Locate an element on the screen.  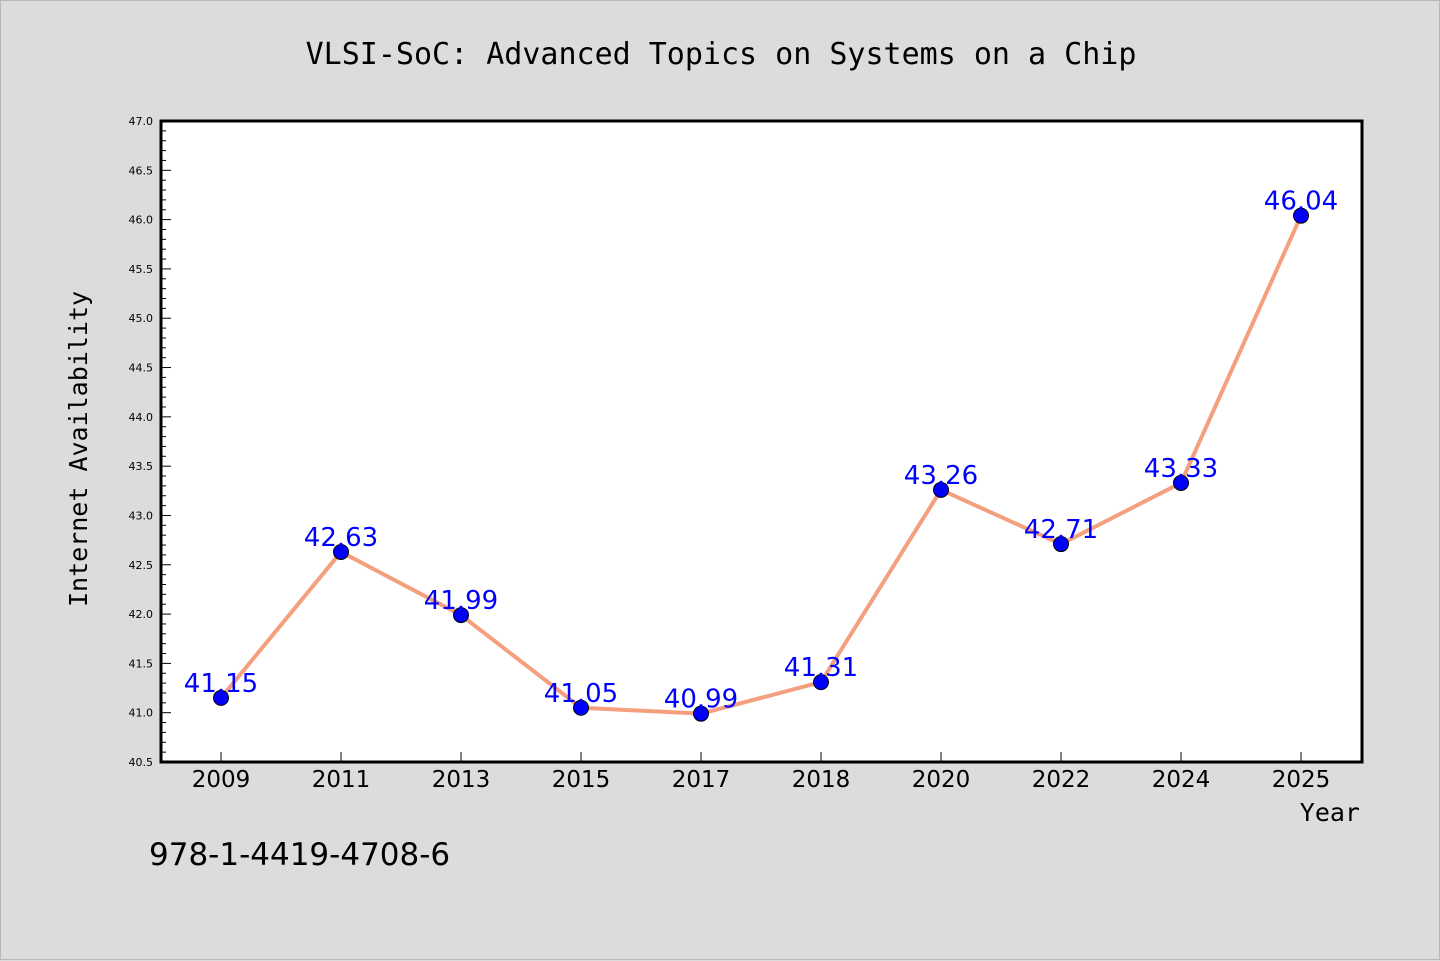
data-label: 42.71 is located at coordinates (1061, 530).